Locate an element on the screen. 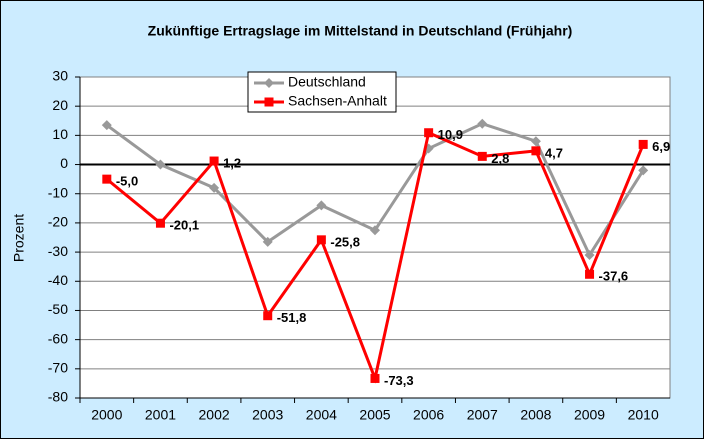 The width and height of the screenshot is (704, 439). y-tick-label: -10 is located at coordinates (58, 192).